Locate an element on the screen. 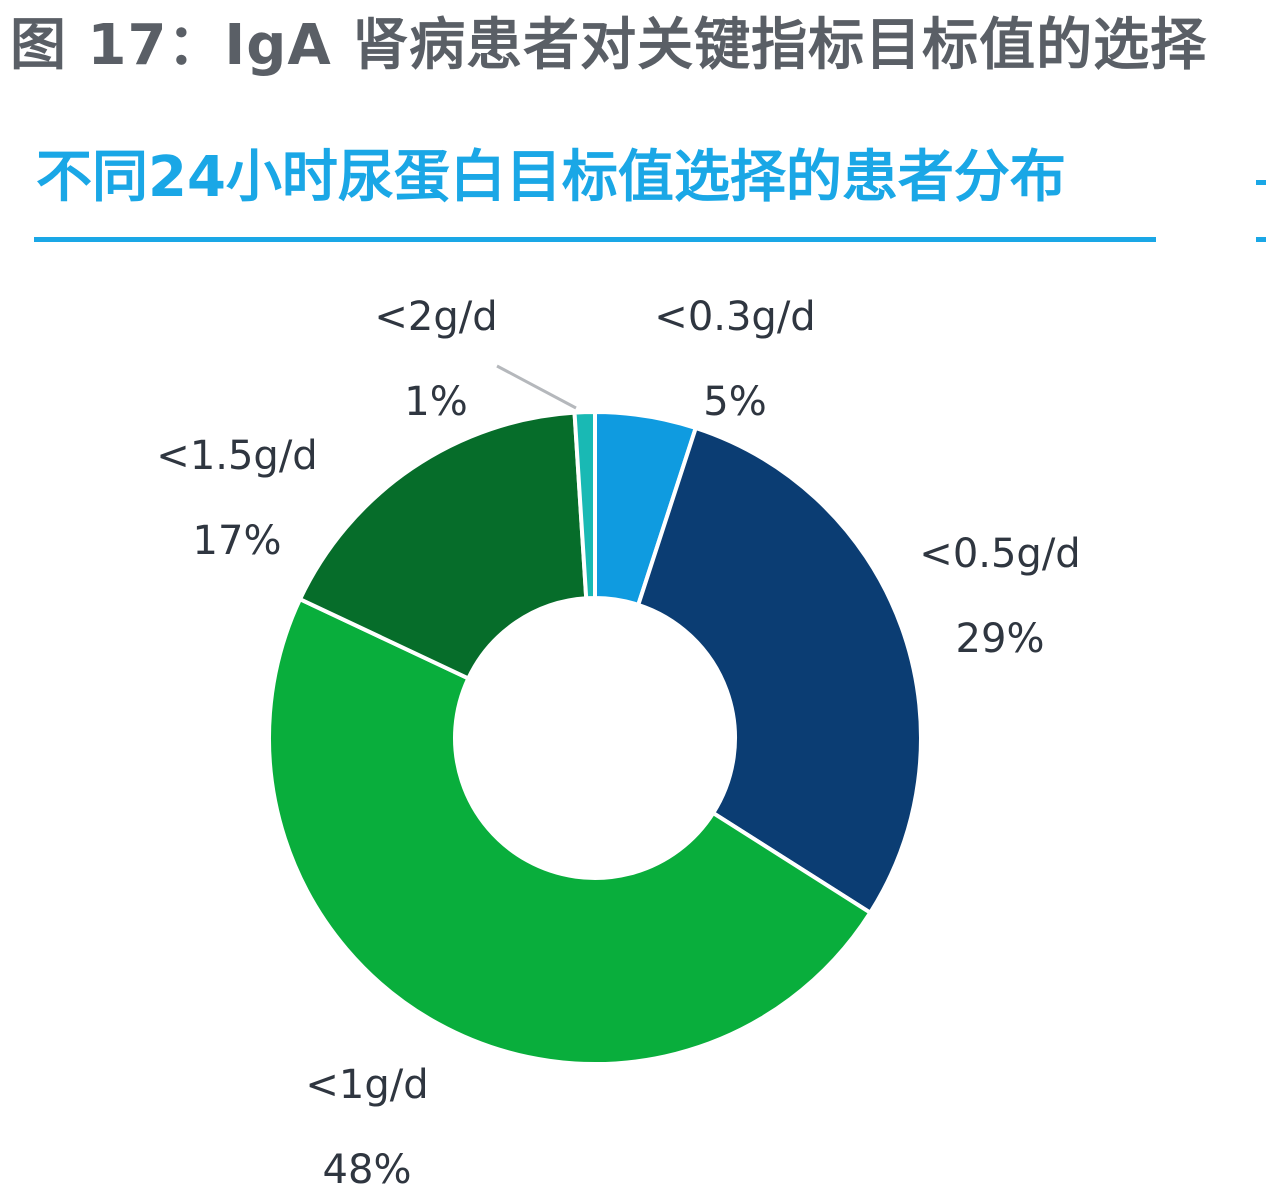  cropped-edge-underline is located at coordinates (1261, 239).